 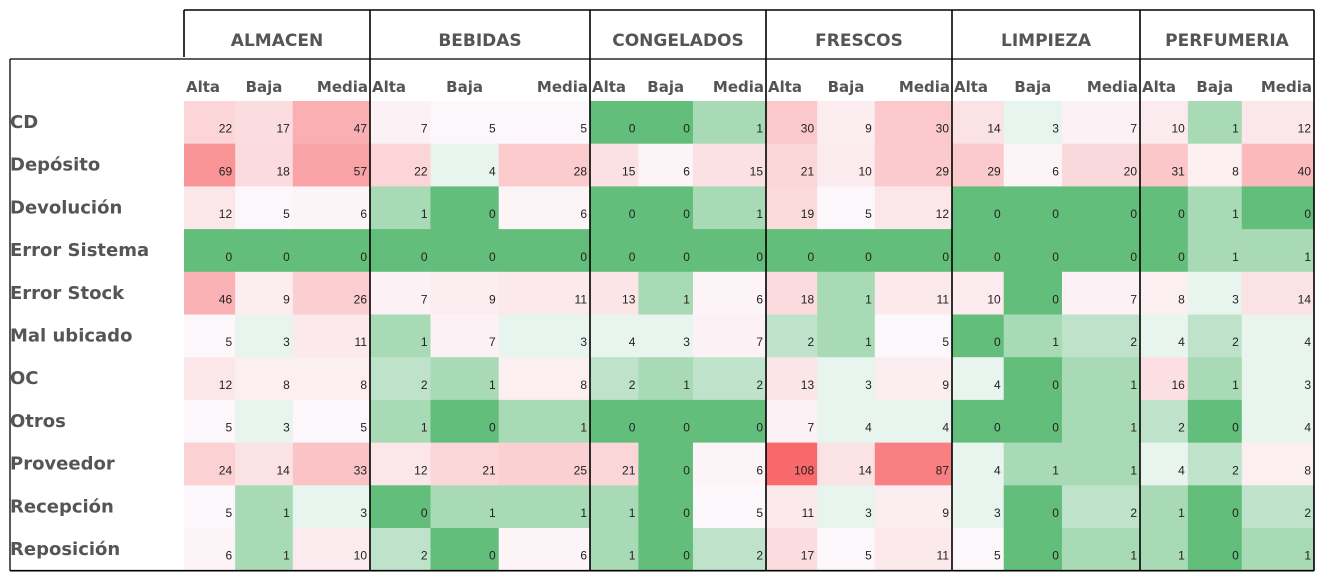 What do you see at coordinates (729, 379) in the screenshot?
I see `heatmap-cell-oc-congelados-media` at bounding box center [729, 379].